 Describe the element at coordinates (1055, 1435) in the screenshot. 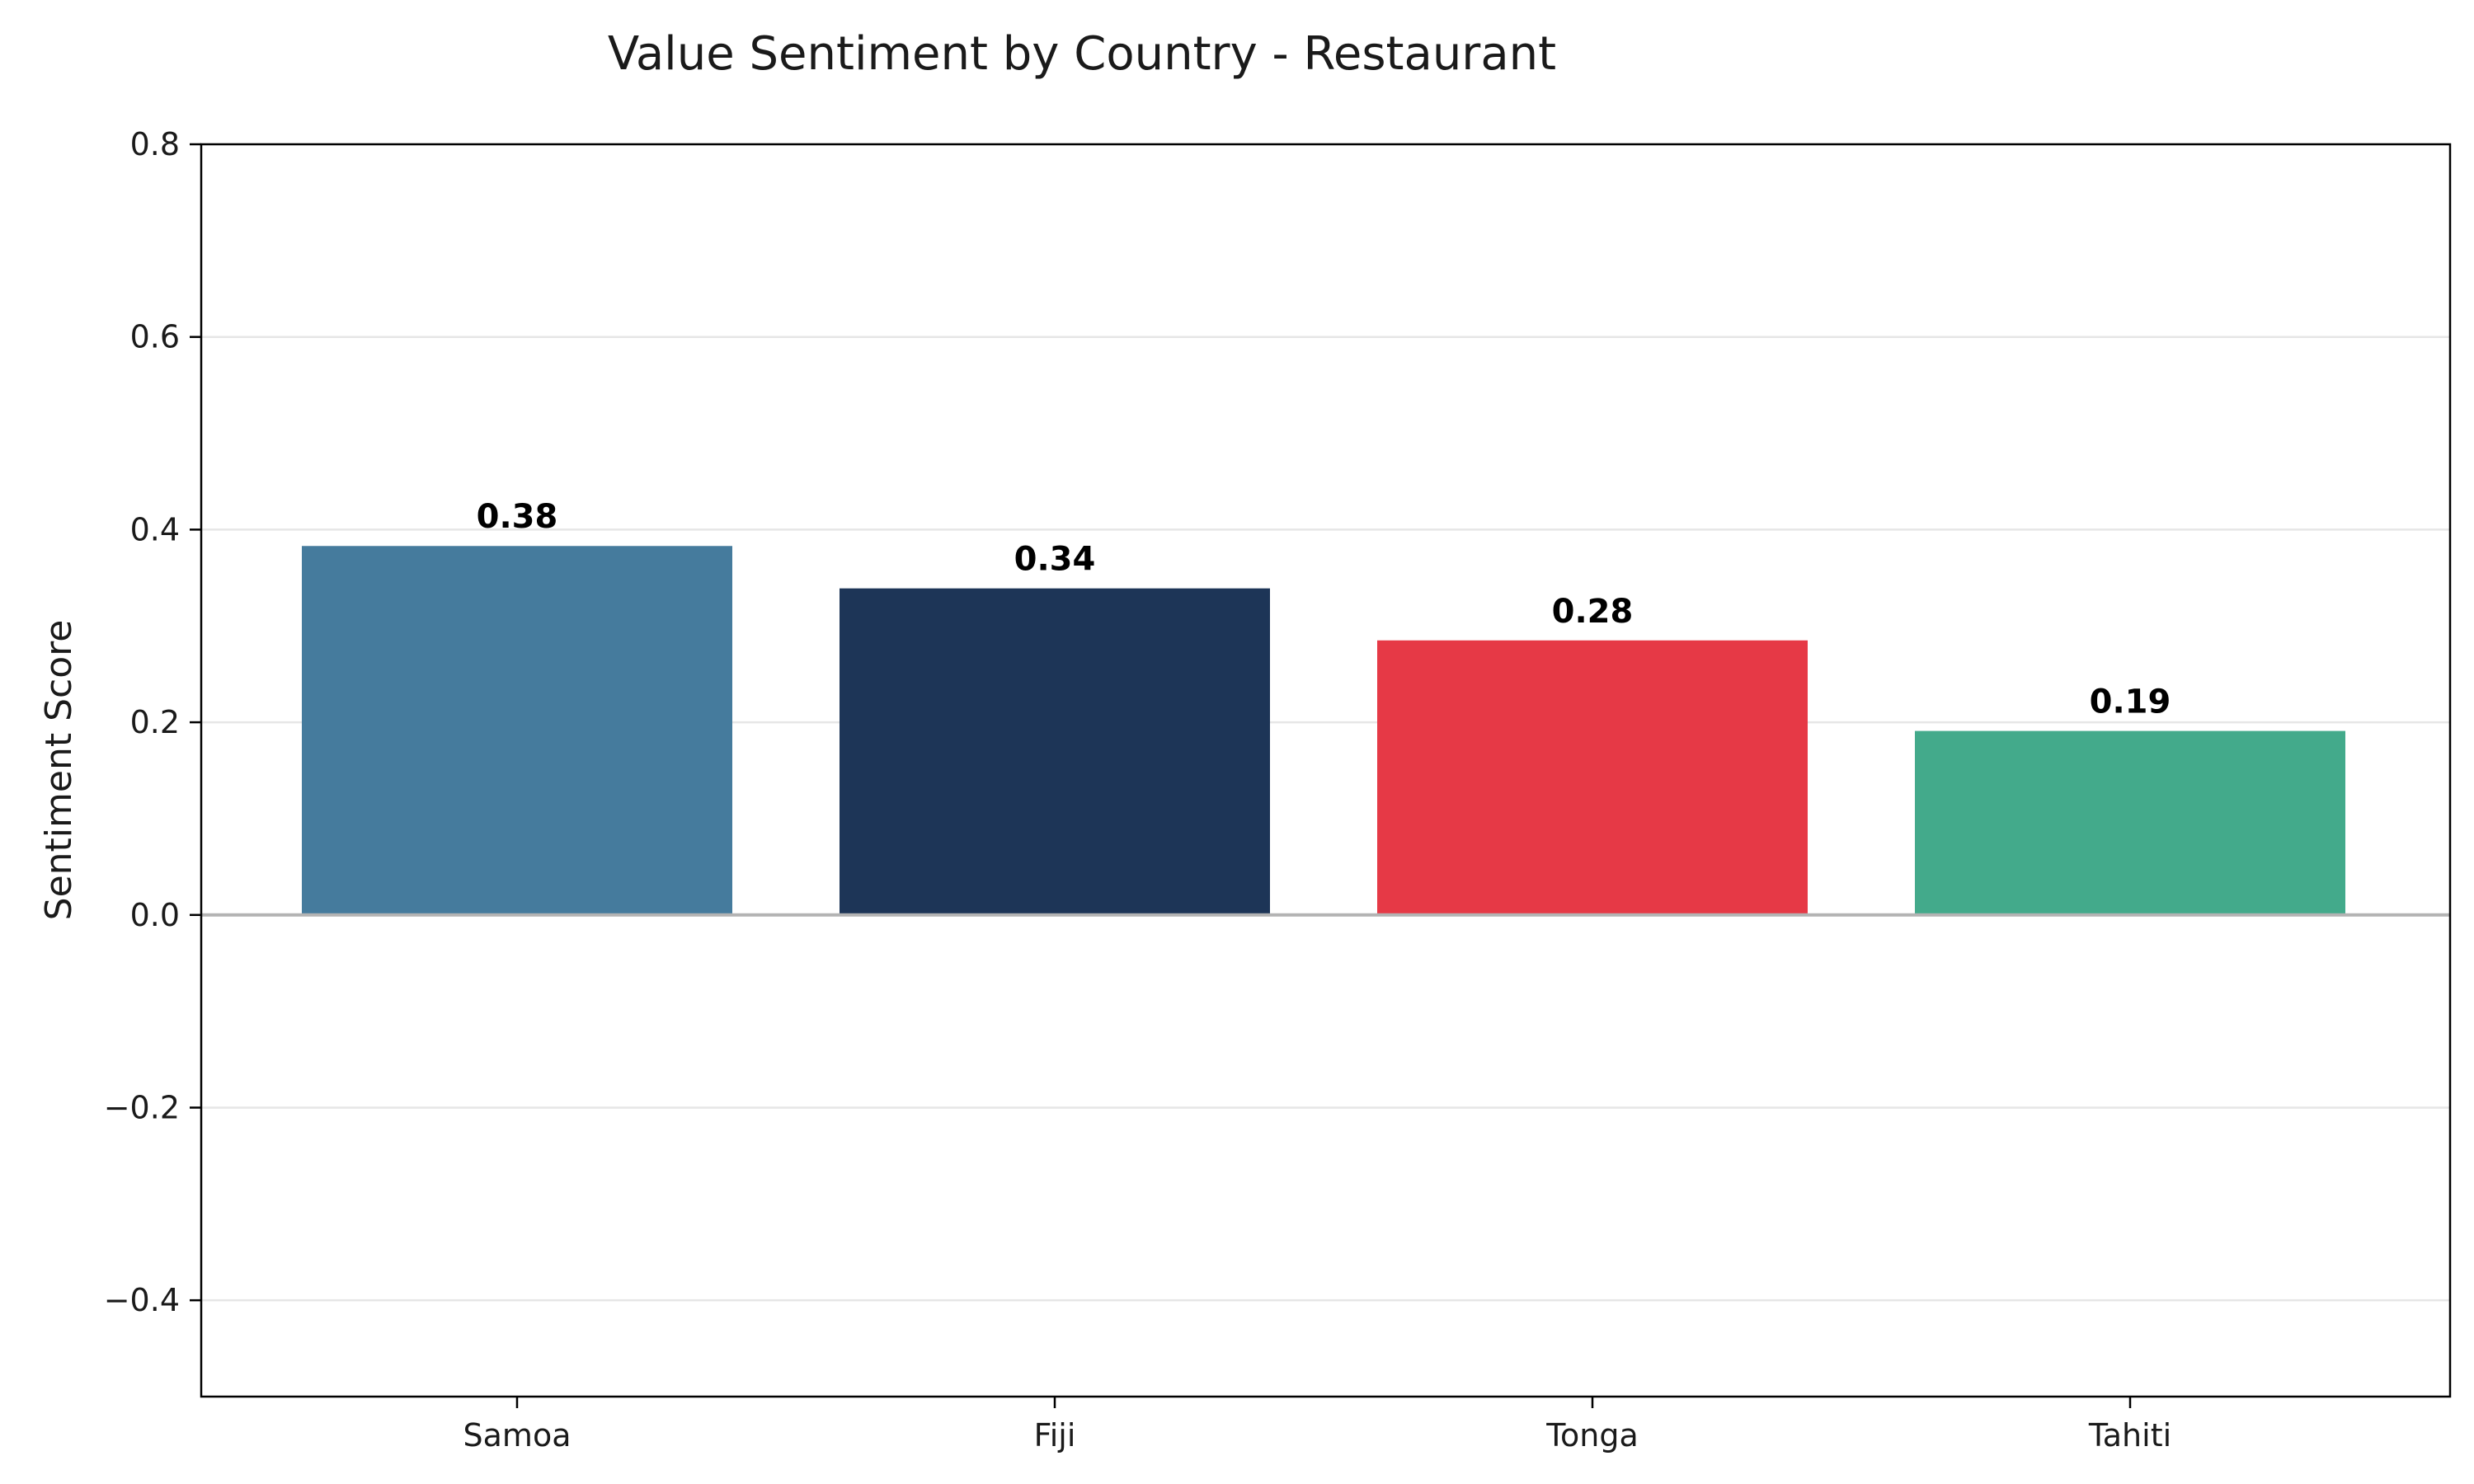

I see `x-tick-label: Fiji` at that location.